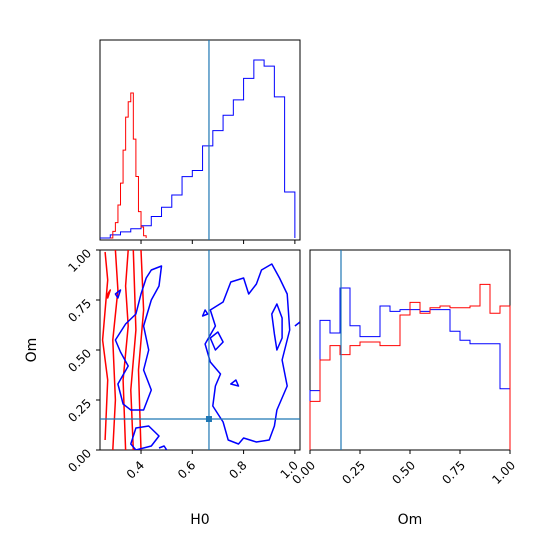  Describe the element at coordinates (218, 242) in the screenshot. I see `h0-histogram-ticks` at that location.